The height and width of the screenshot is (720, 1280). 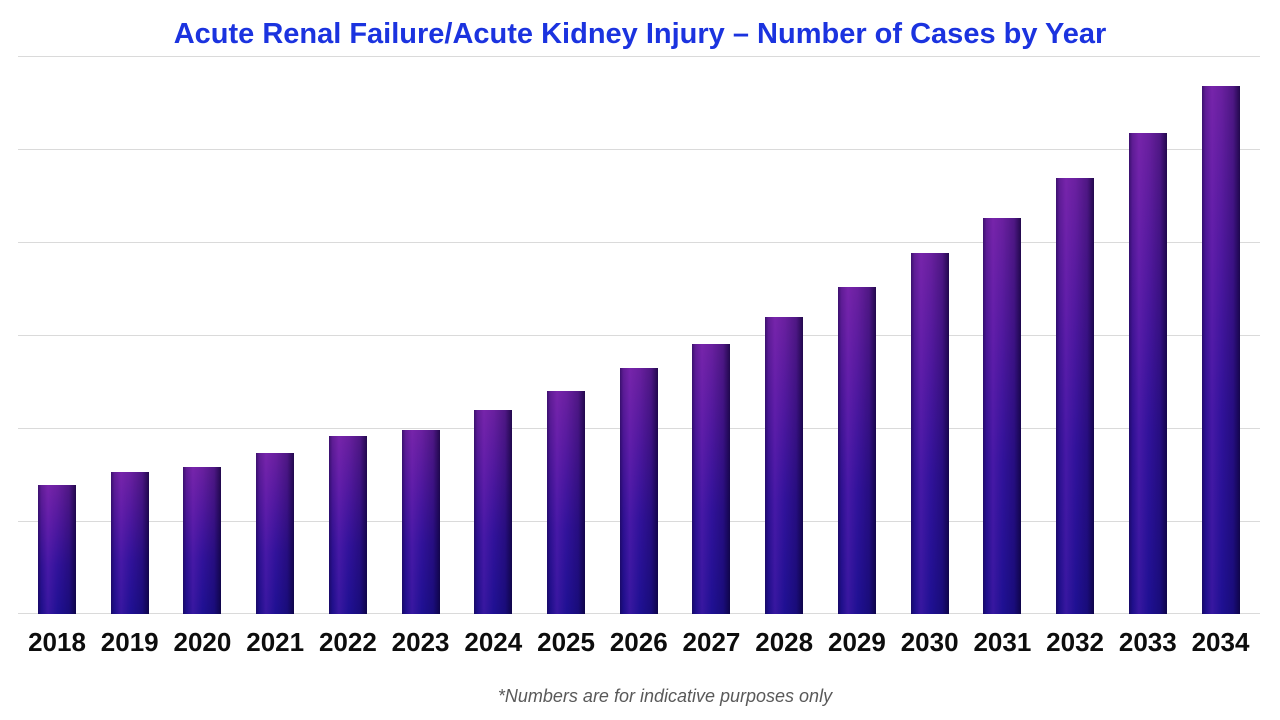 What do you see at coordinates (784, 642) in the screenshot?
I see `x-tick-2028: 2028` at bounding box center [784, 642].